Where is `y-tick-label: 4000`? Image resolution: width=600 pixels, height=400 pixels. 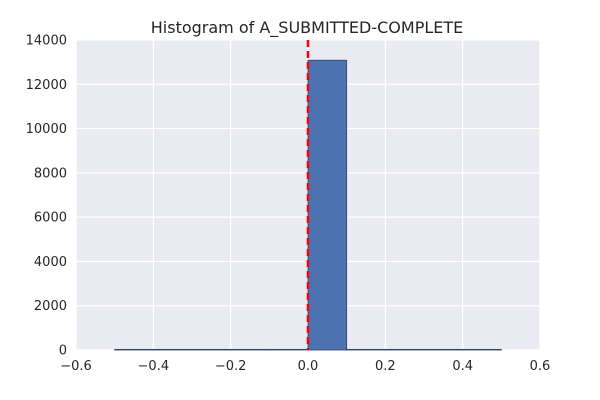
y-tick-label: 4000 is located at coordinates (50, 262).